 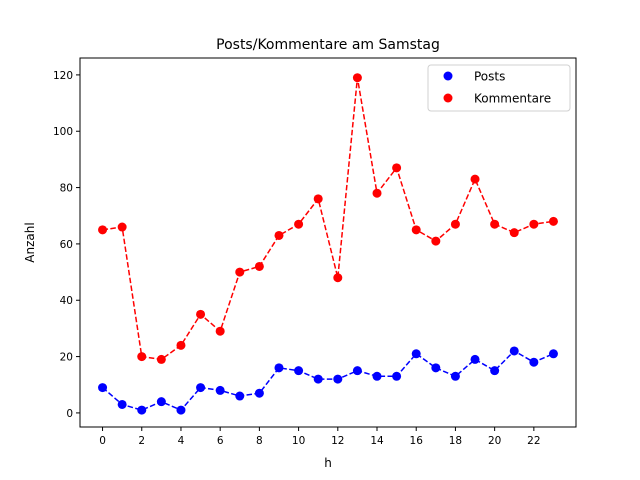 What do you see at coordinates (489, 77) in the screenshot?
I see `legend-label-posts: Posts` at bounding box center [489, 77].